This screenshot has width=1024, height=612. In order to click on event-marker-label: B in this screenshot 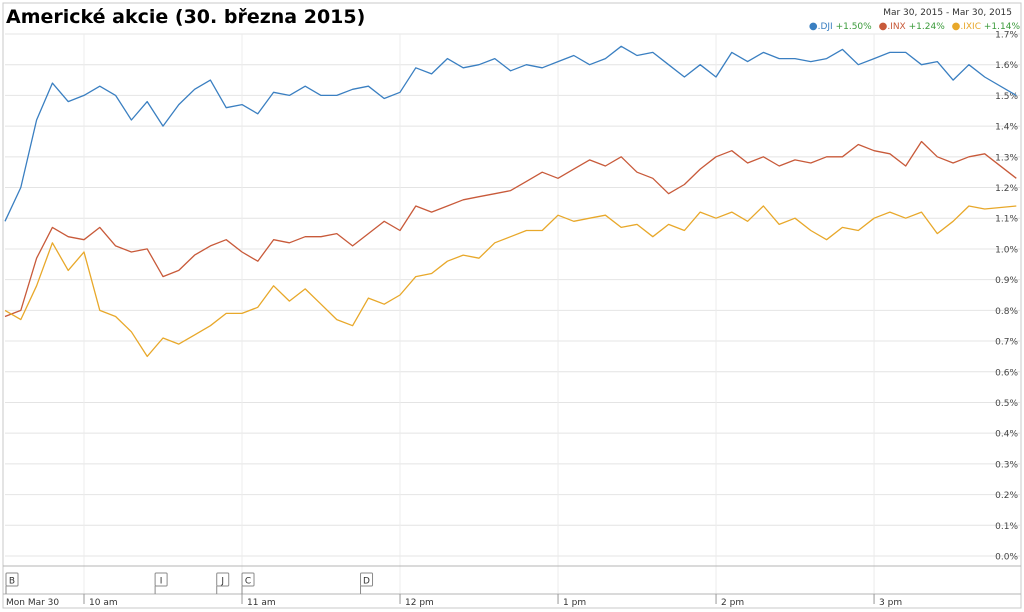, I will do `click(12, 582)`.